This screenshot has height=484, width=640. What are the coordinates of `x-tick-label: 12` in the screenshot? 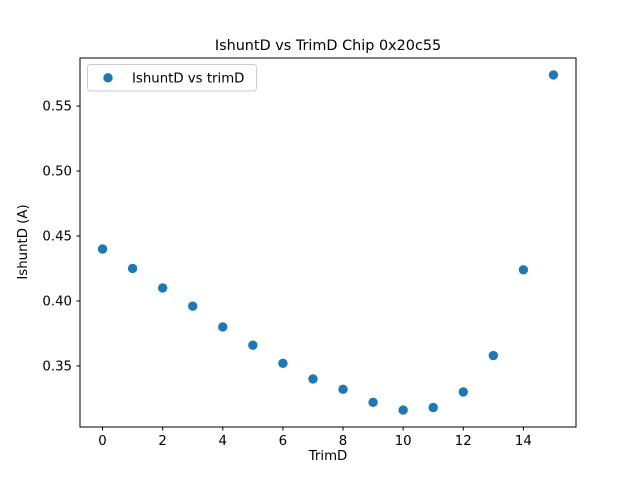 It's located at (463, 441).